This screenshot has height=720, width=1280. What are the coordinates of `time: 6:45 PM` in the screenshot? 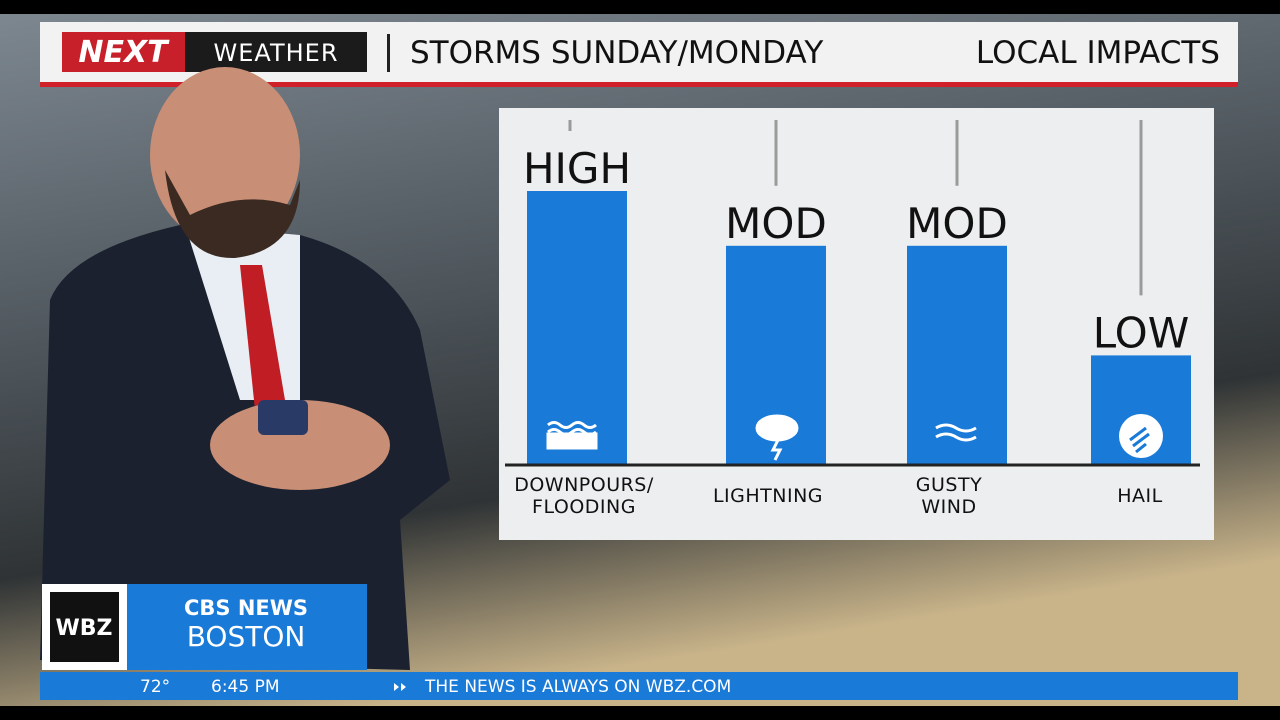 It's located at (245, 687).